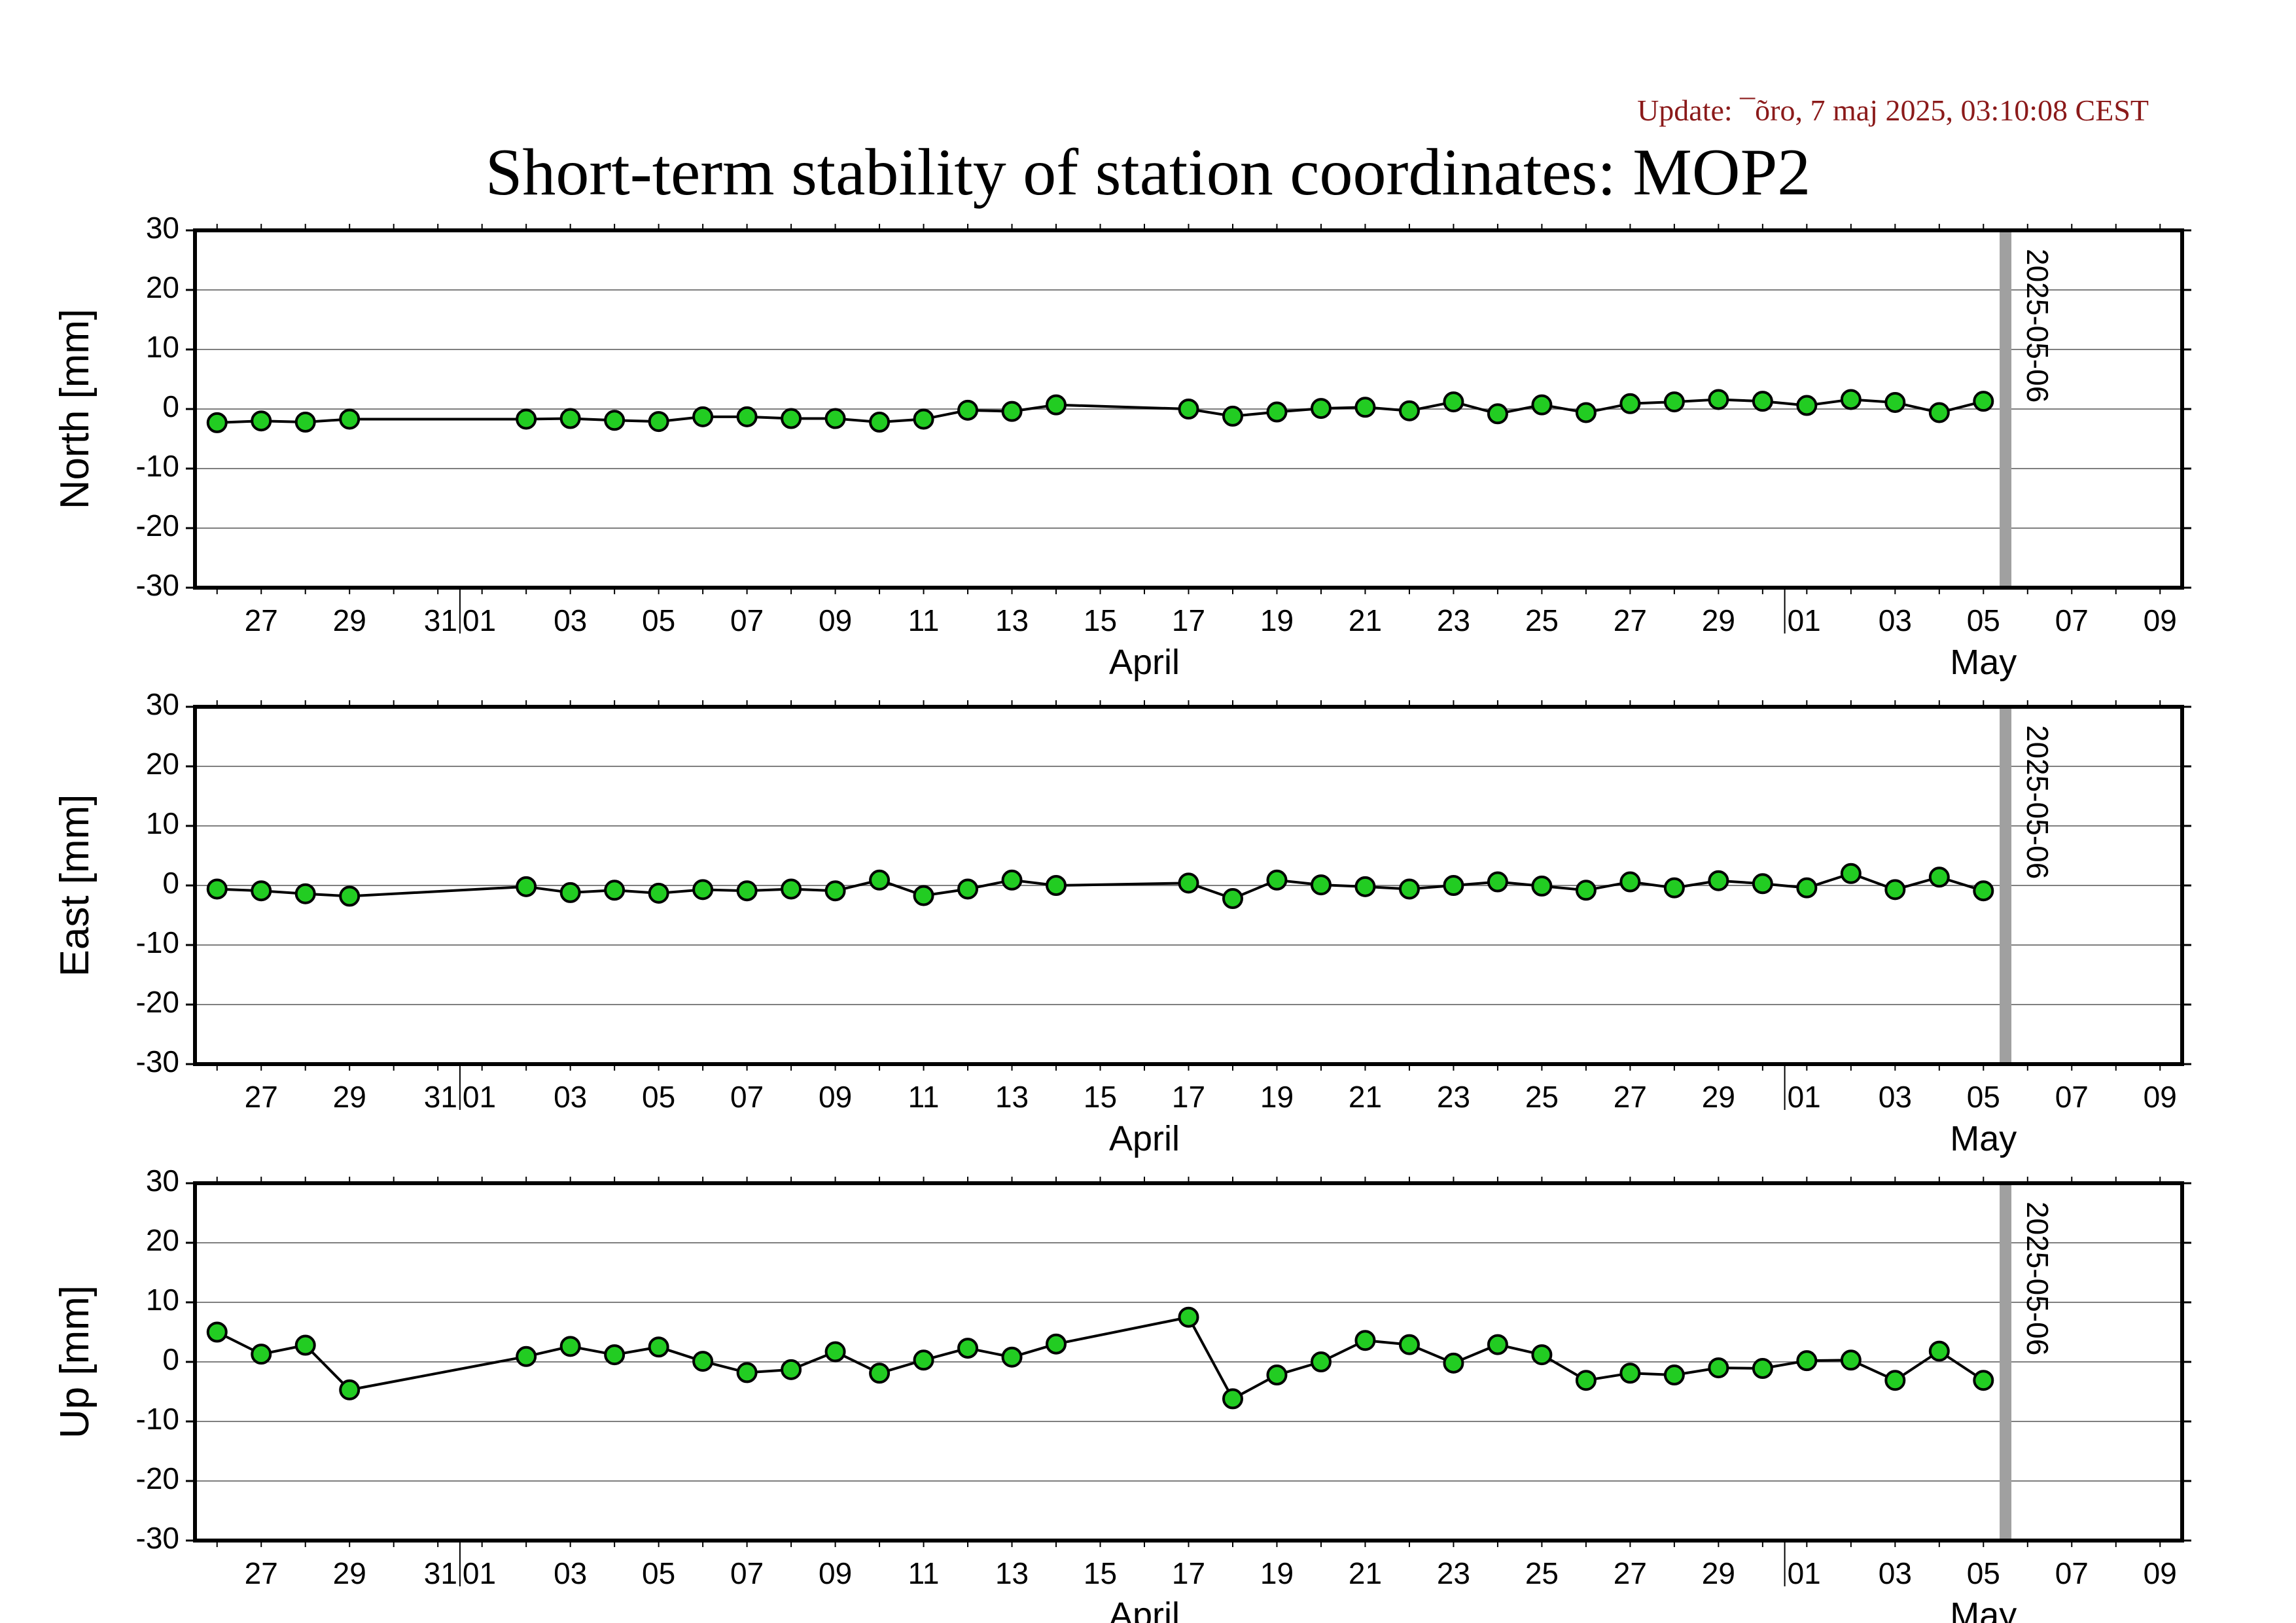 The width and height of the screenshot is (2296, 1623). Describe the element at coordinates (1983, 1610) in the screenshot. I see `x-month-label: May` at that location.